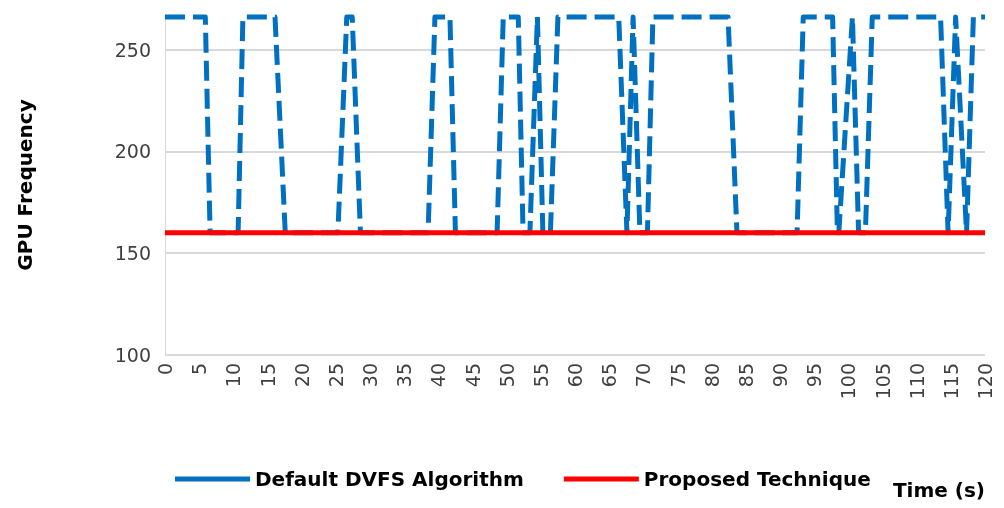 The image size is (1004, 508). I want to click on x-tick-label: 115, so click(950, 381).